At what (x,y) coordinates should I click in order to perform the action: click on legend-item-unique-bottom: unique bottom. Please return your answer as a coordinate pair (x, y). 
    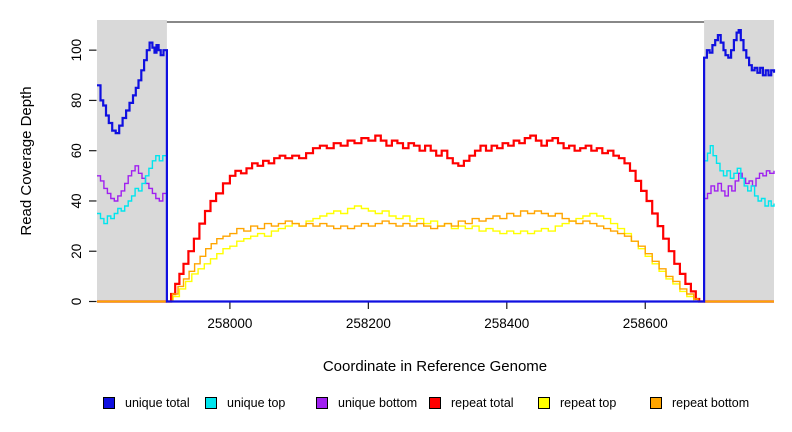
    Looking at the image, I should click on (366, 403).